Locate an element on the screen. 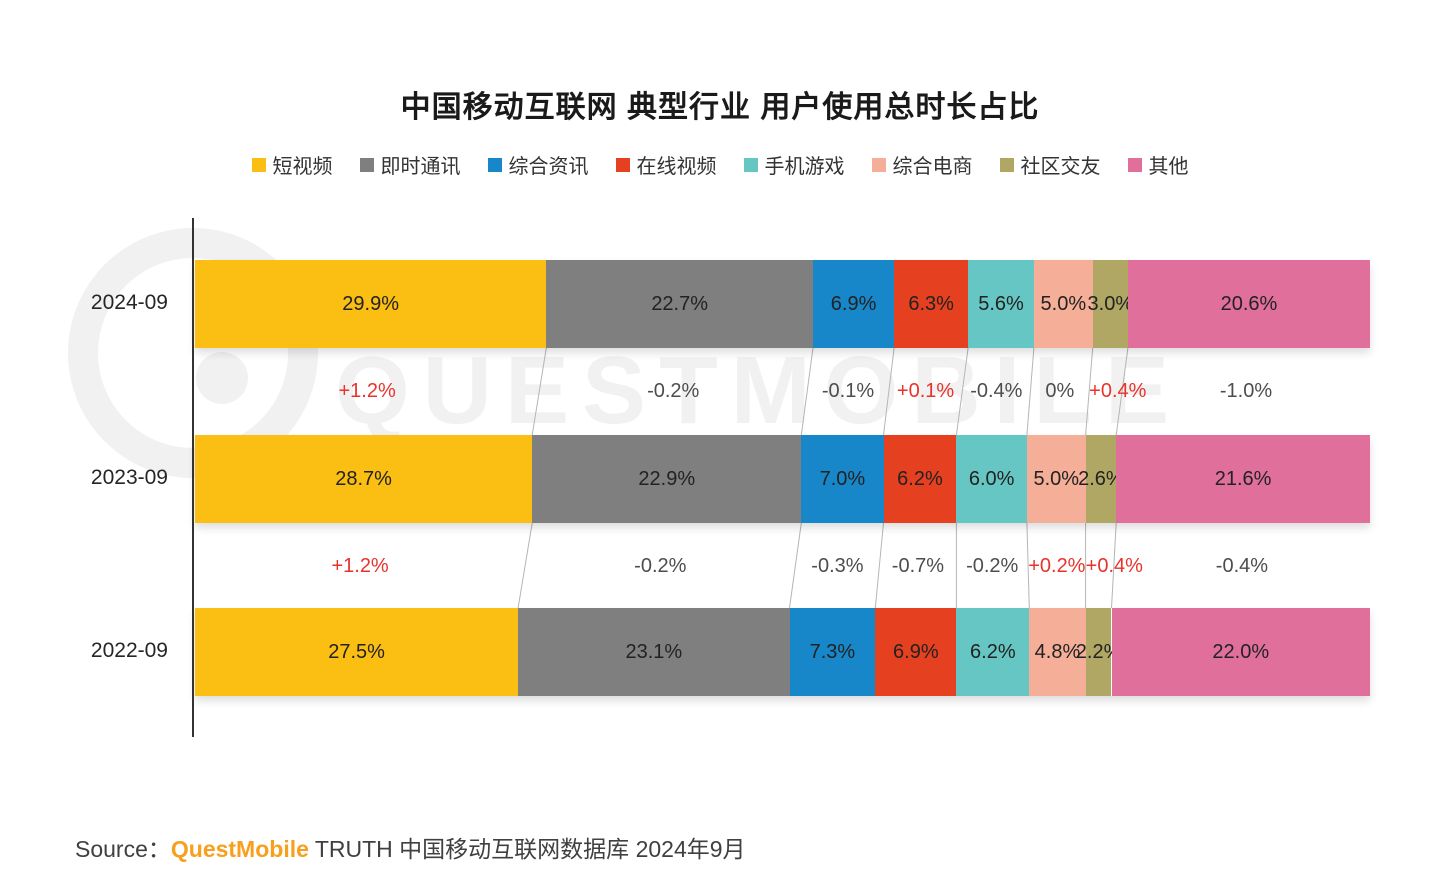 The width and height of the screenshot is (1440, 882). segment-2023-09-短视频: 28.7% is located at coordinates (364, 479).